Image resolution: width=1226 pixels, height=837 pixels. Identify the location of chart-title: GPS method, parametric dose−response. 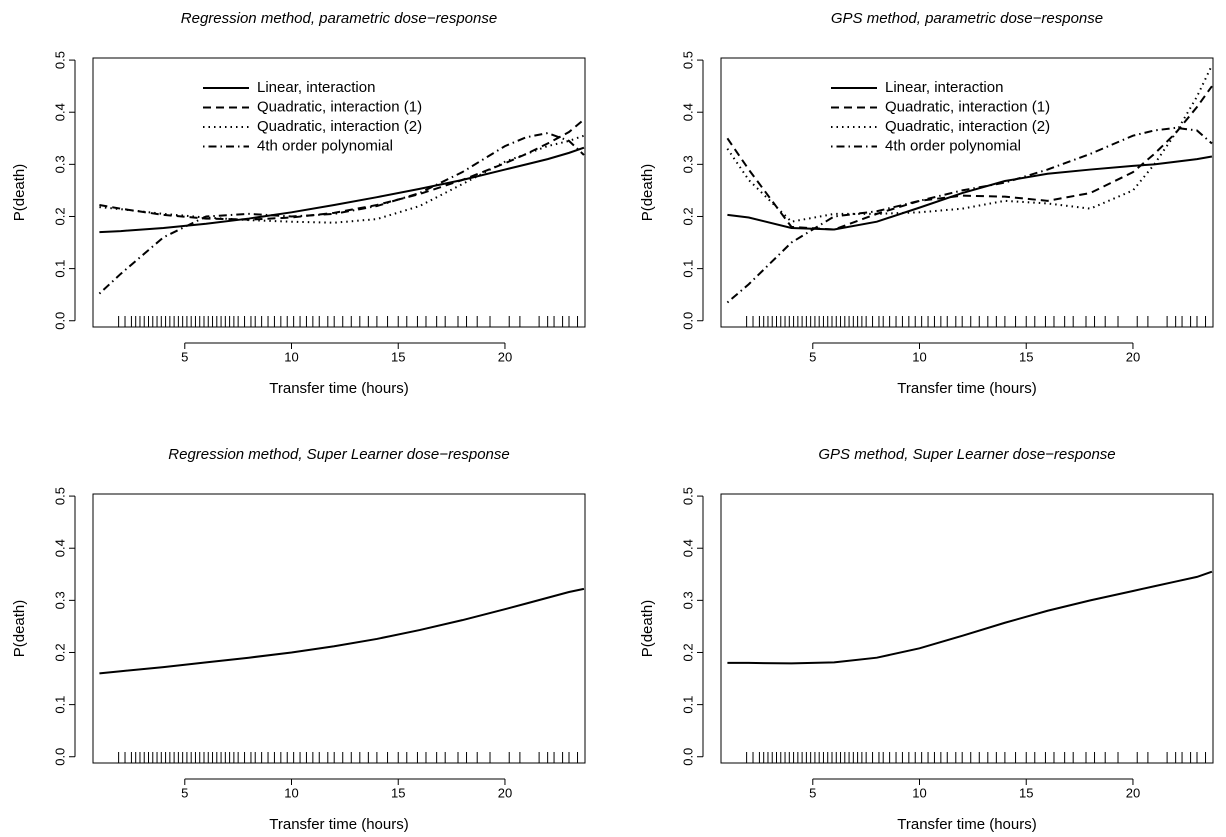
(967, 18).